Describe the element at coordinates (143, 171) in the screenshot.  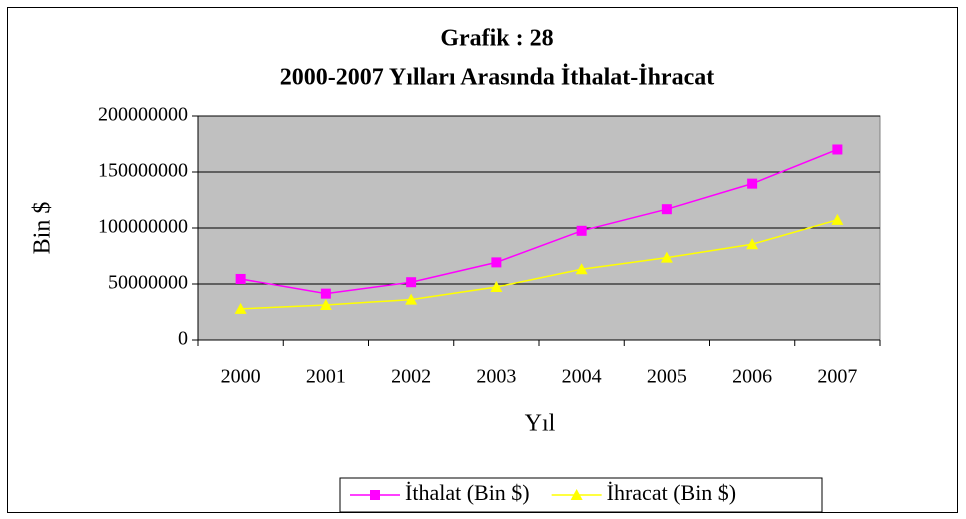
I see `y-tick-label: 150000000` at that location.